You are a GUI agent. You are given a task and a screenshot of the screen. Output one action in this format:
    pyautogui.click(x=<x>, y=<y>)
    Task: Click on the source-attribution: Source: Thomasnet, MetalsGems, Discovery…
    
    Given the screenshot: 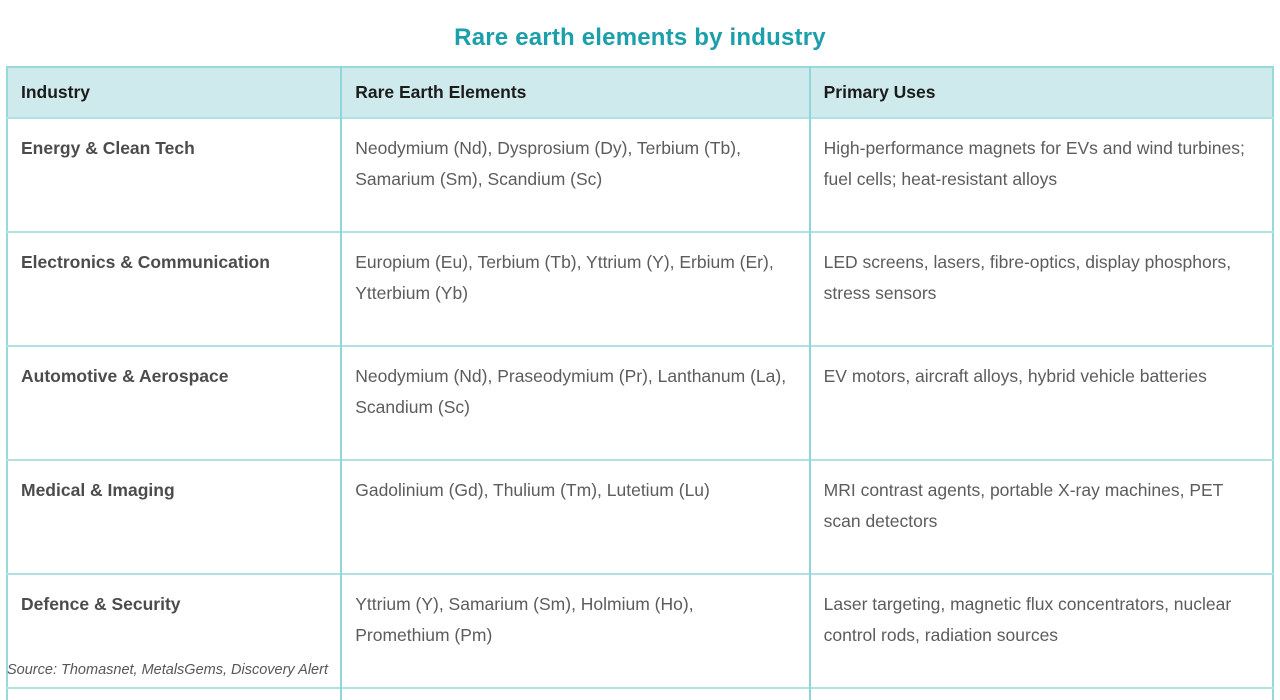 What is the action you would take?
    pyautogui.click(x=167, y=670)
    